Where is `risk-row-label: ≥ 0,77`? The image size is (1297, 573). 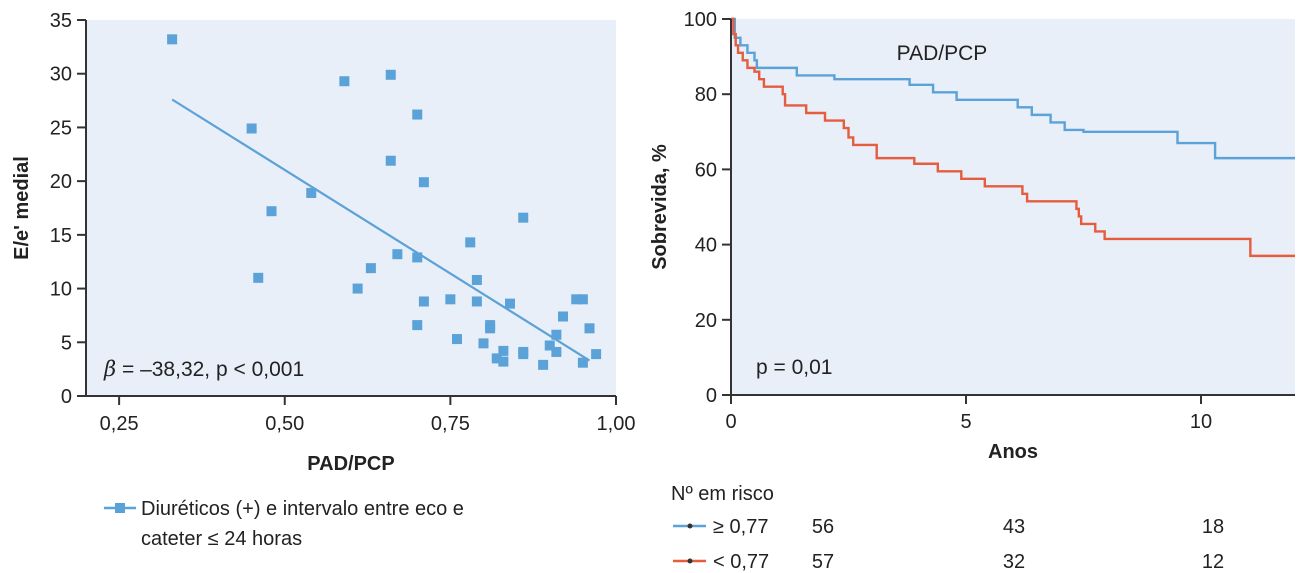 risk-row-label: ≥ 0,77 is located at coordinates (740, 527).